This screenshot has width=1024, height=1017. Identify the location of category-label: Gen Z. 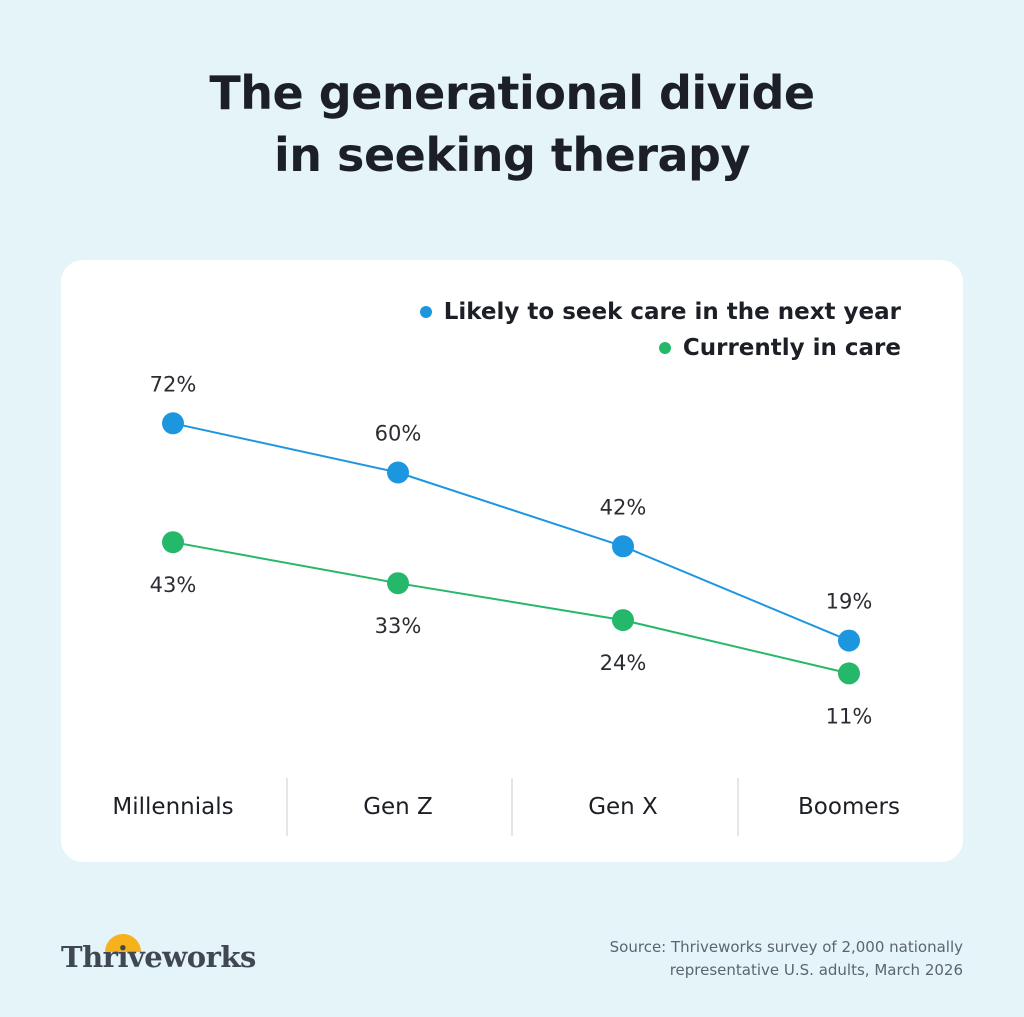
(398, 807).